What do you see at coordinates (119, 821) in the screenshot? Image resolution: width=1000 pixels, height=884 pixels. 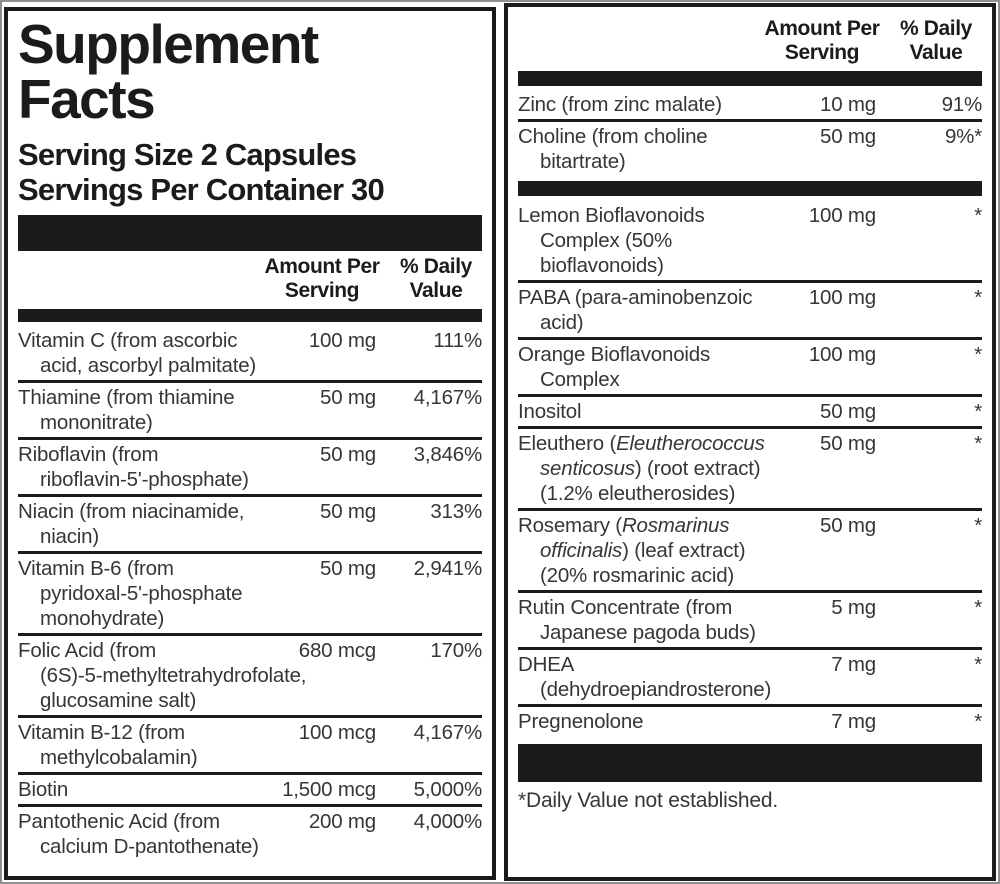 I see `ingredient-name: Pantothenic Acid (from` at bounding box center [119, 821].